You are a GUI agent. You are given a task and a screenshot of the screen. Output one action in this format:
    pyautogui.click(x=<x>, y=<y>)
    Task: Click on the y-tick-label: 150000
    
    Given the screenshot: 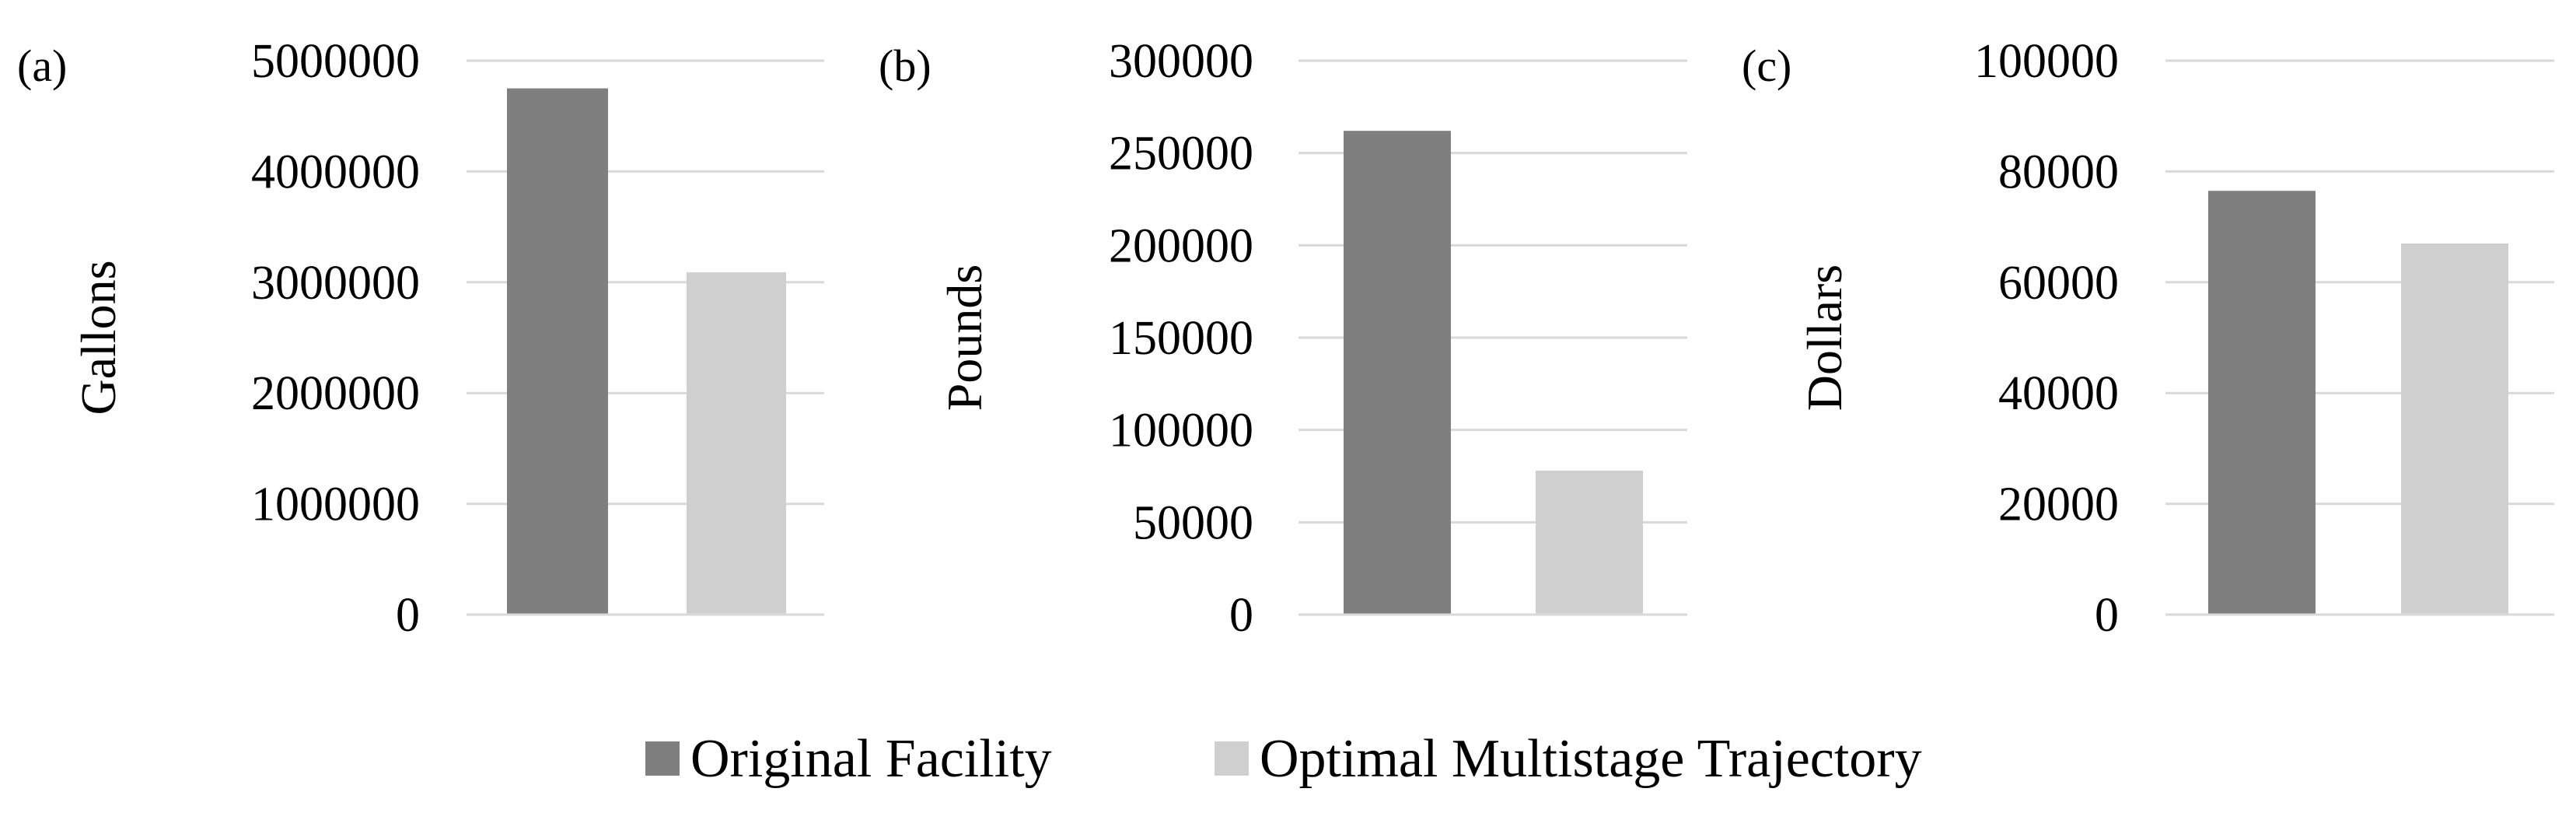 What is the action you would take?
    pyautogui.click(x=1181, y=338)
    